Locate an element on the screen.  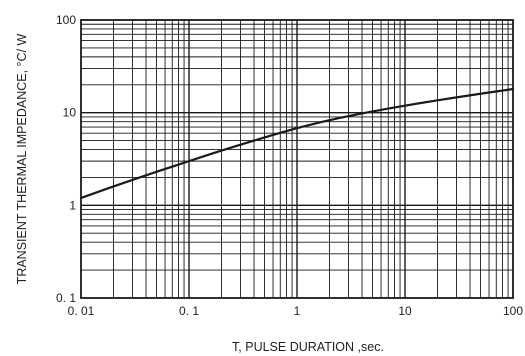
x-tick-label: 1 is located at coordinates (297, 311).